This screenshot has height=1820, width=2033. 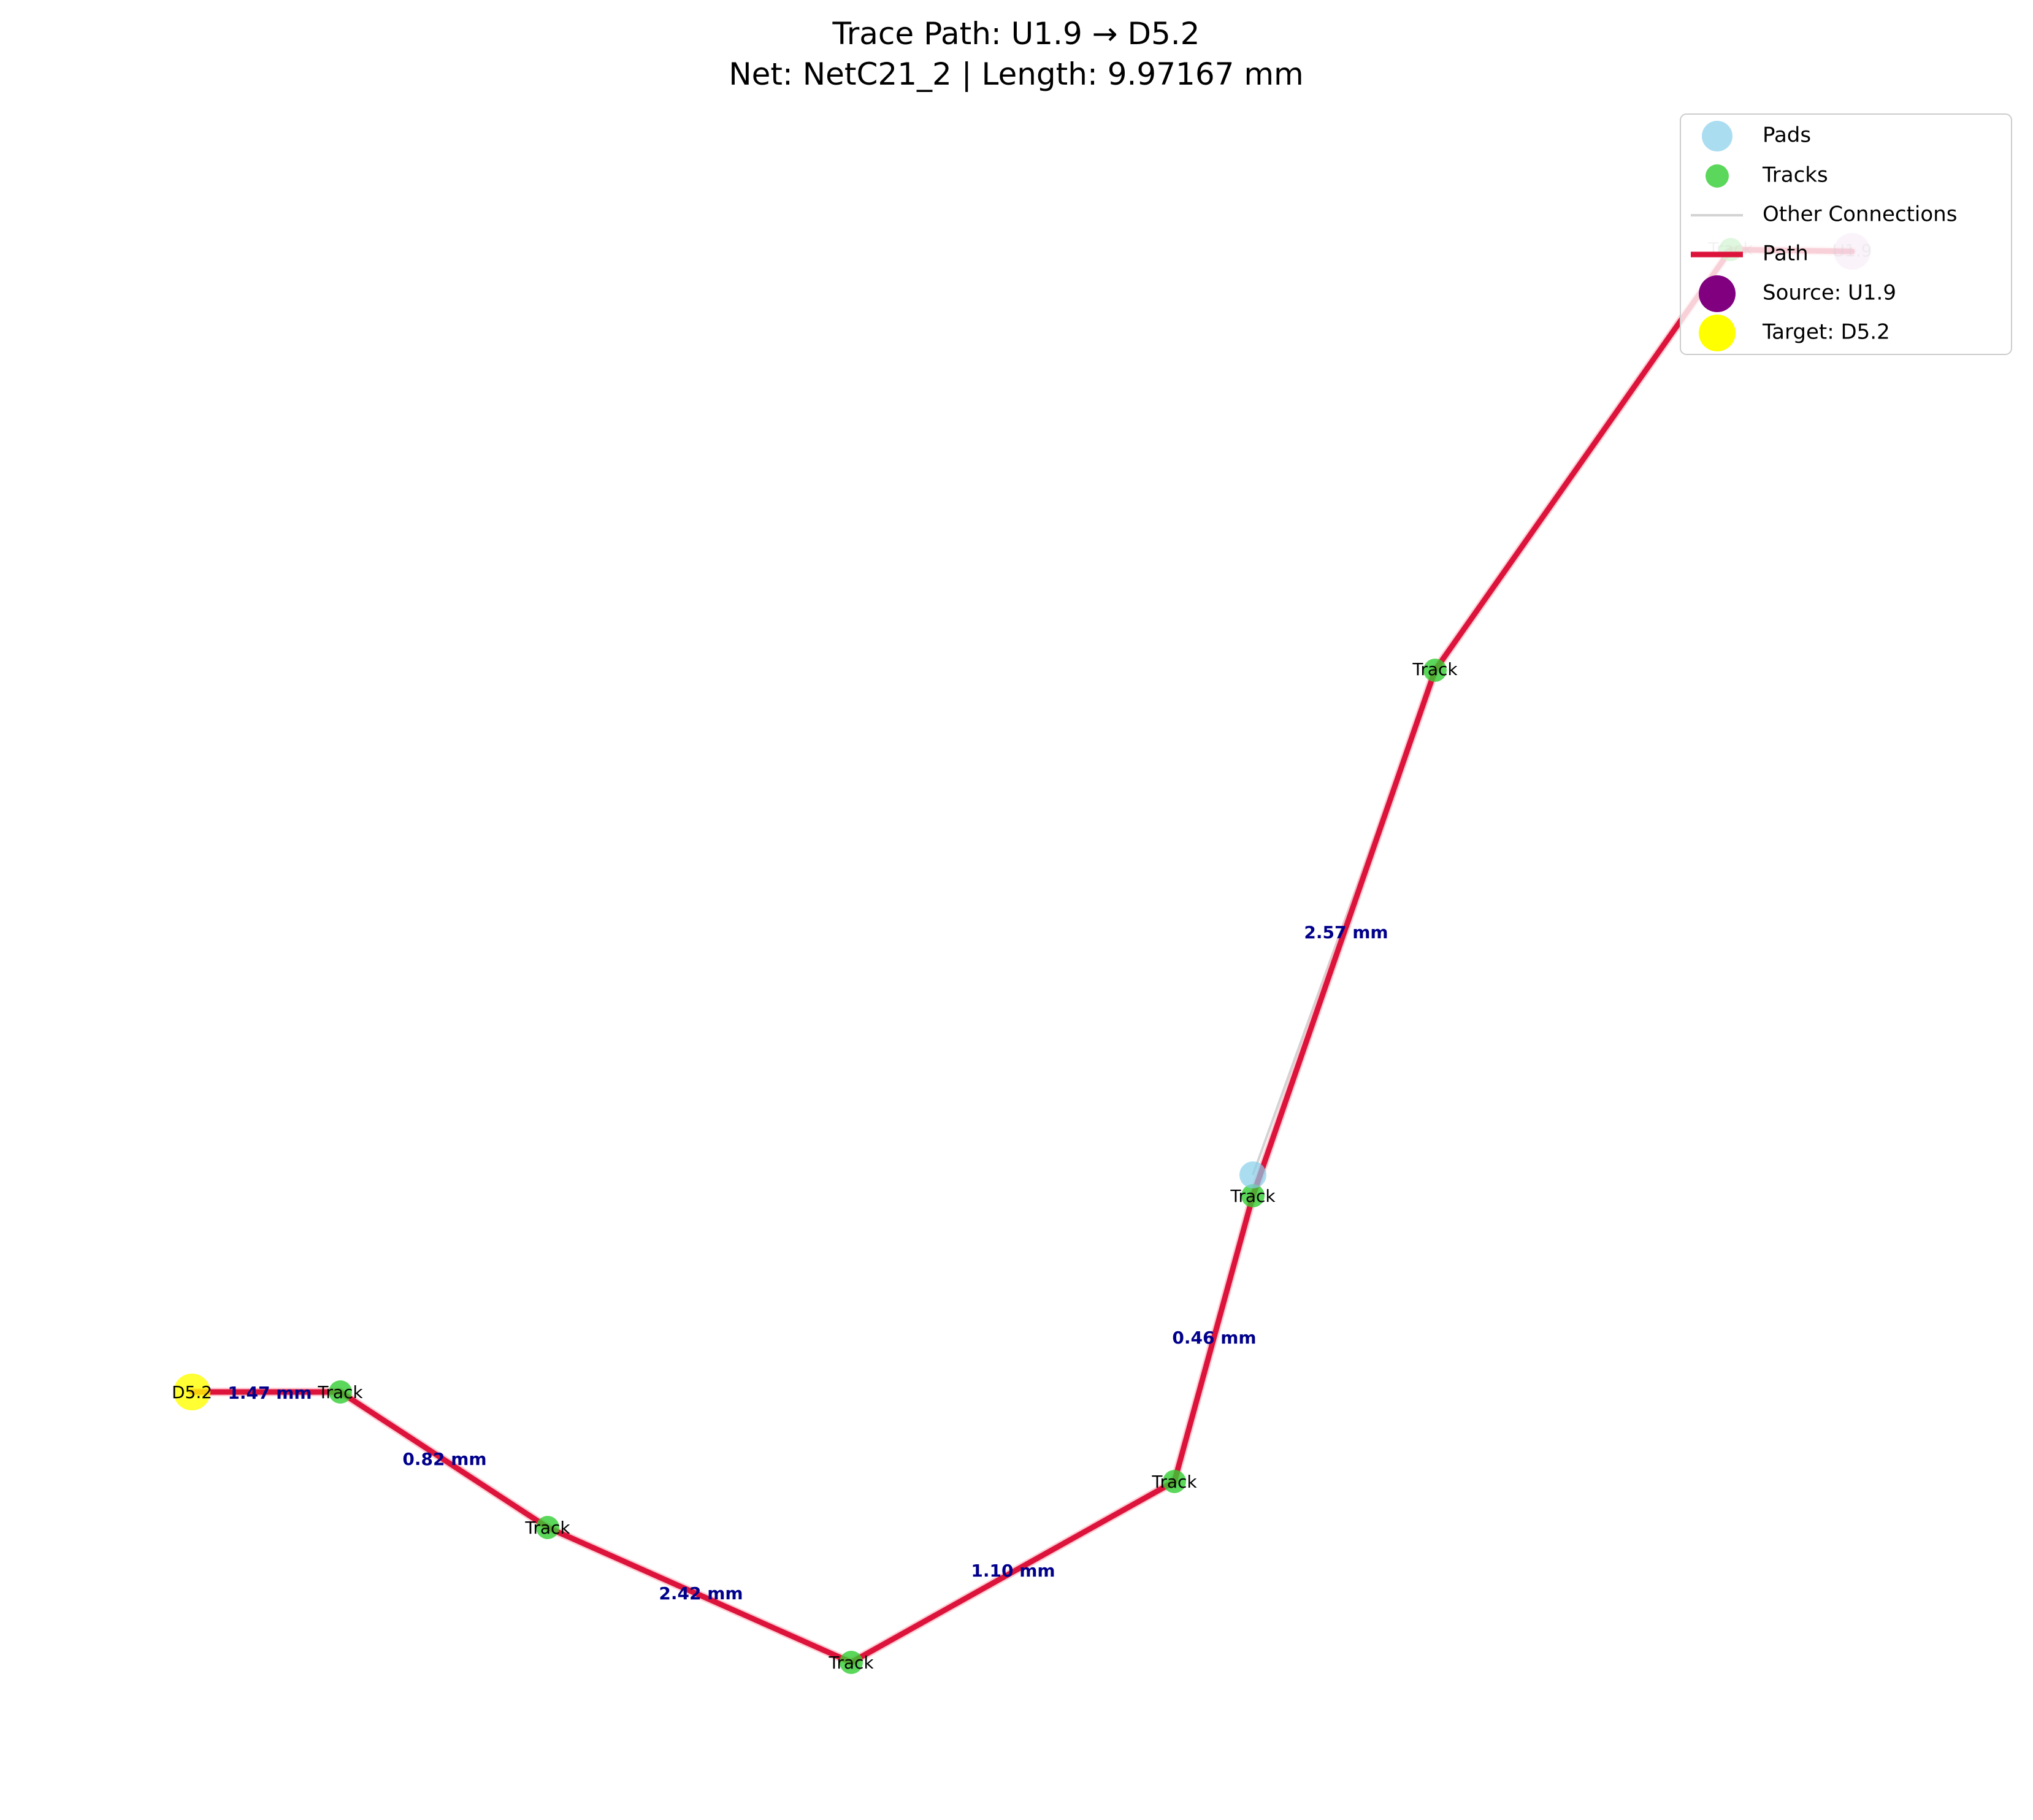 I want to click on legend-pad-marker-icon, so click(x=1717, y=136).